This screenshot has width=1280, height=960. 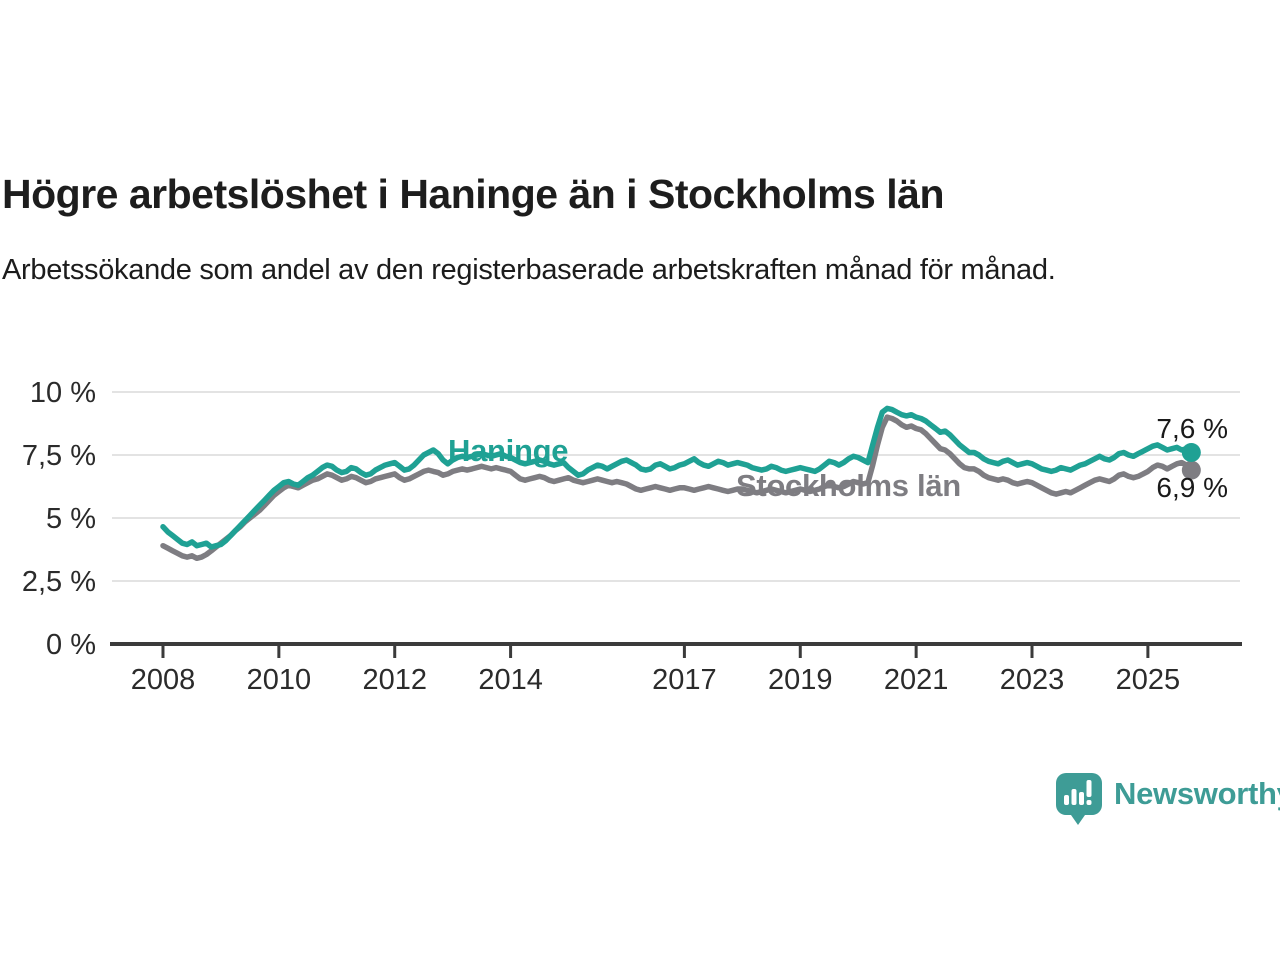 I want to click on y-axis-tick-label: 2,5 %, so click(x=59, y=582).